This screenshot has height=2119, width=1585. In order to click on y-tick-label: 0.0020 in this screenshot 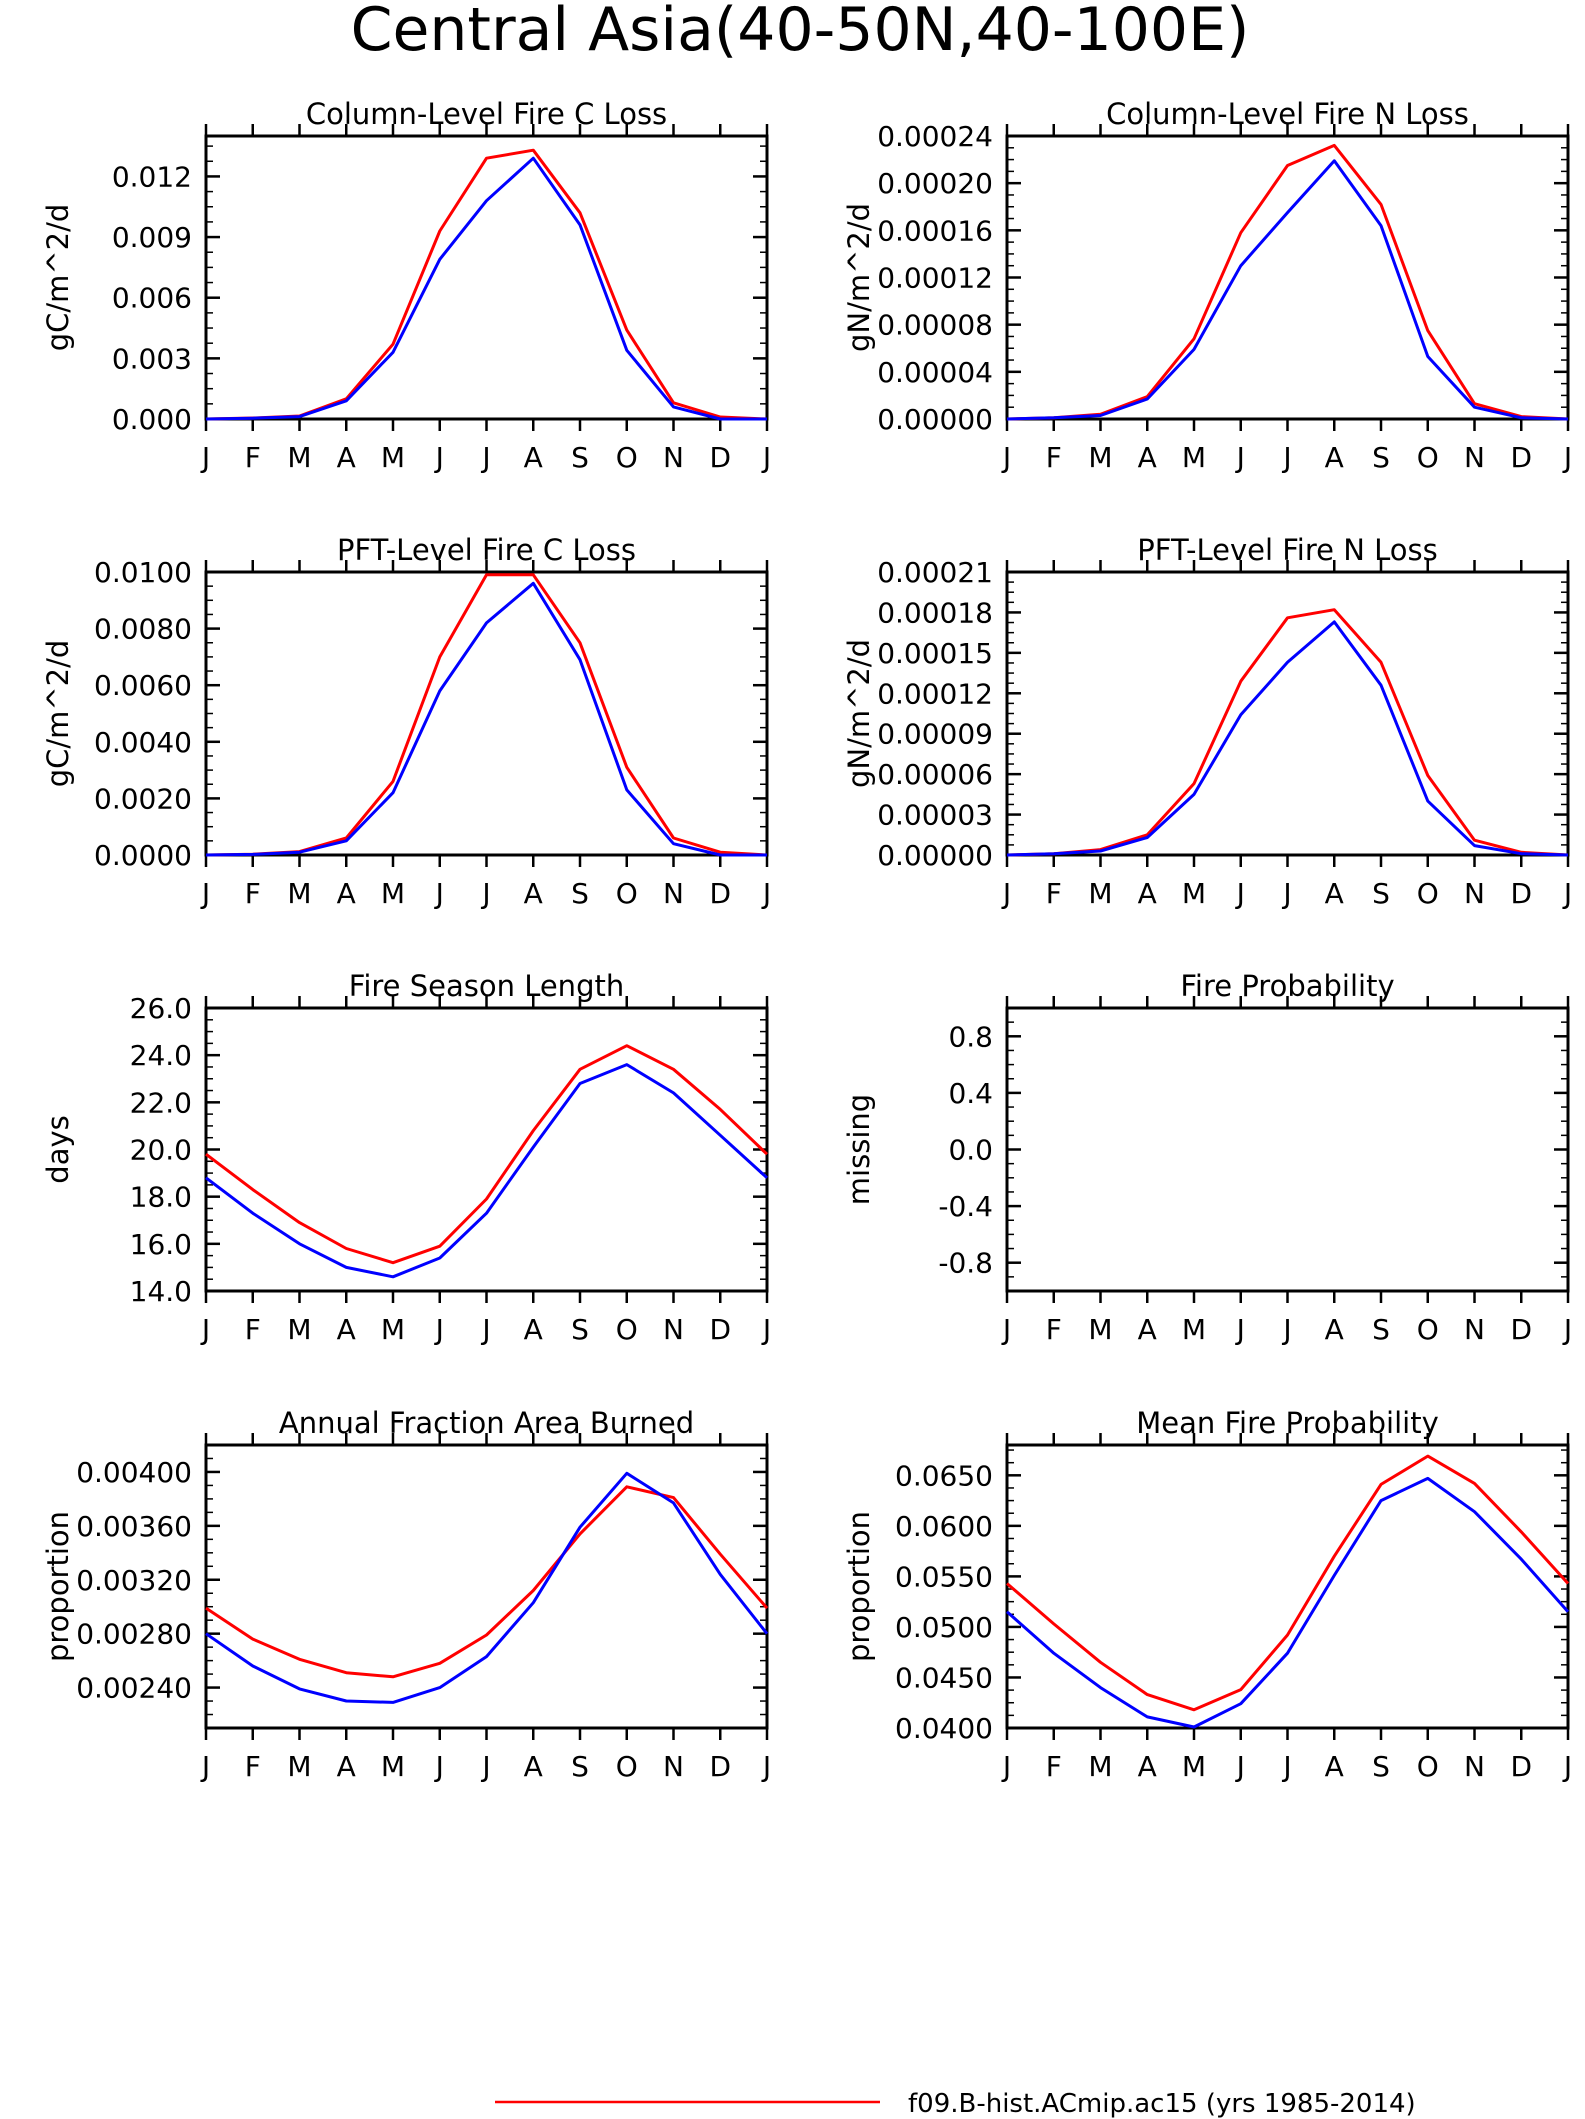, I will do `click(143, 798)`.